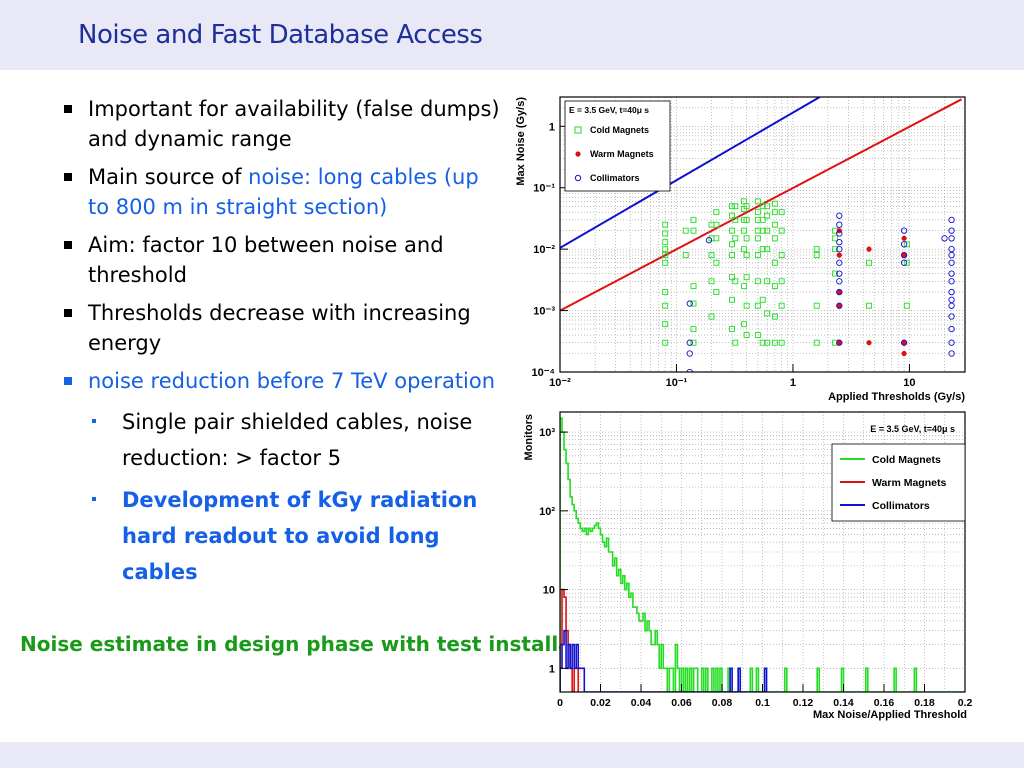 The height and width of the screenshot is (768, 1024). I want to click on legend-warm-marker, so click(578, 154).